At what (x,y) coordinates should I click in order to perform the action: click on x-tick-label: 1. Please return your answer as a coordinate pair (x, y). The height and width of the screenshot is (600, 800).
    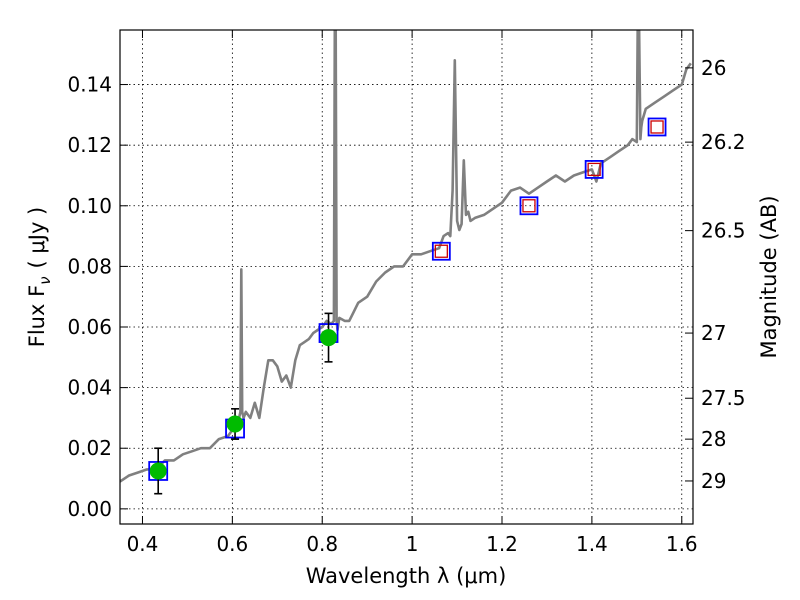
    Looking at the image, I should click on (412, 544).